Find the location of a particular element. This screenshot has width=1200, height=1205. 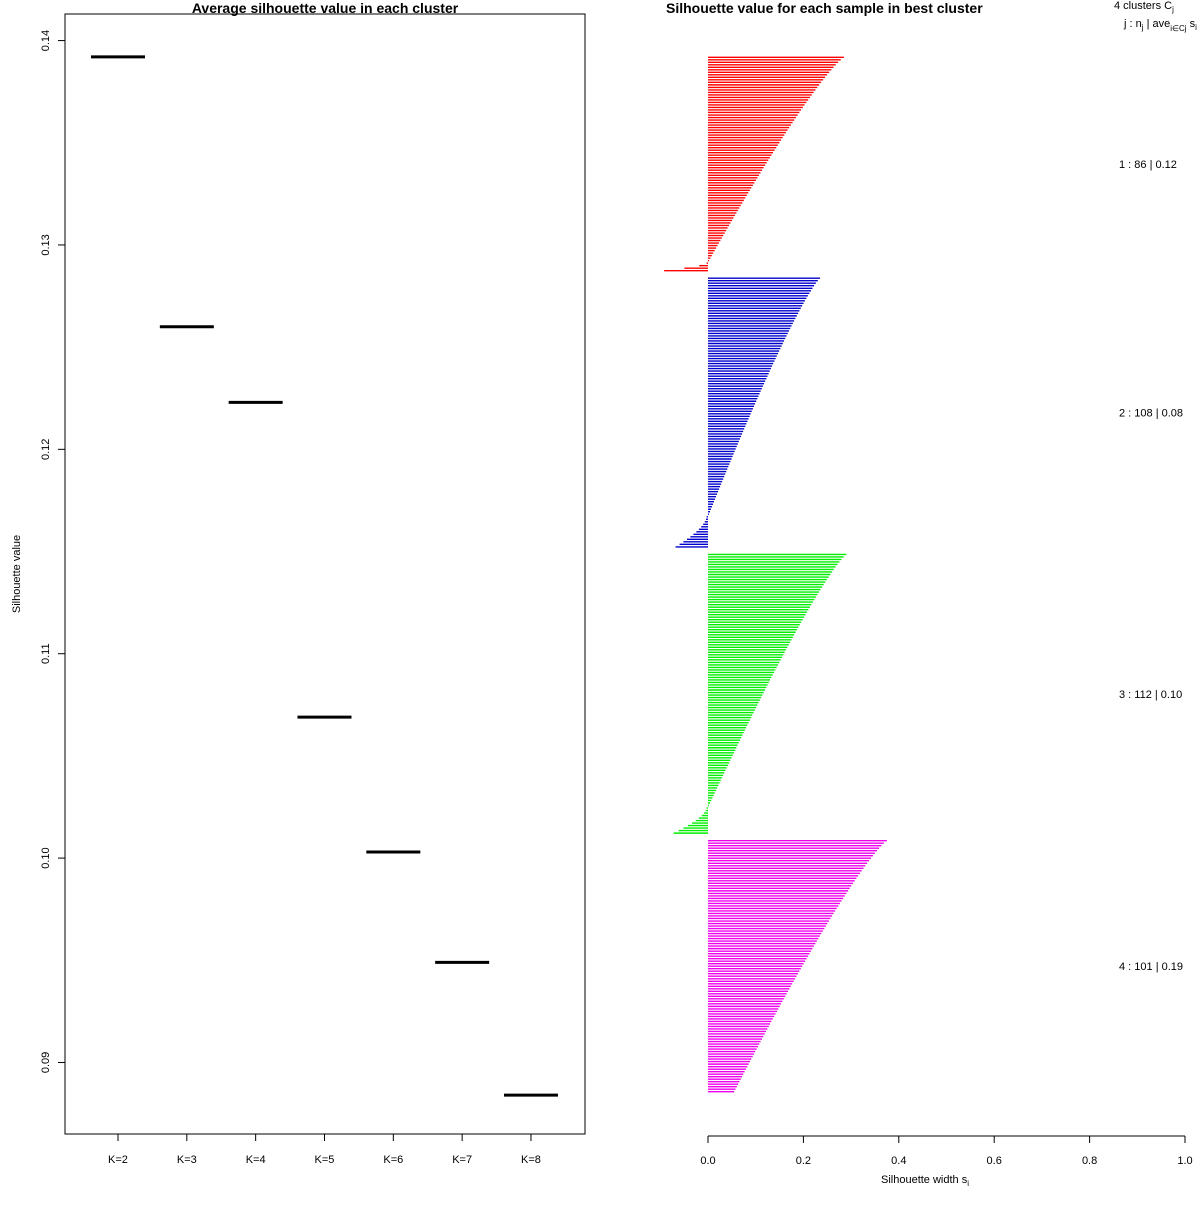

right-x-axis-title-sub: i is located at coordinates (968, 1183).